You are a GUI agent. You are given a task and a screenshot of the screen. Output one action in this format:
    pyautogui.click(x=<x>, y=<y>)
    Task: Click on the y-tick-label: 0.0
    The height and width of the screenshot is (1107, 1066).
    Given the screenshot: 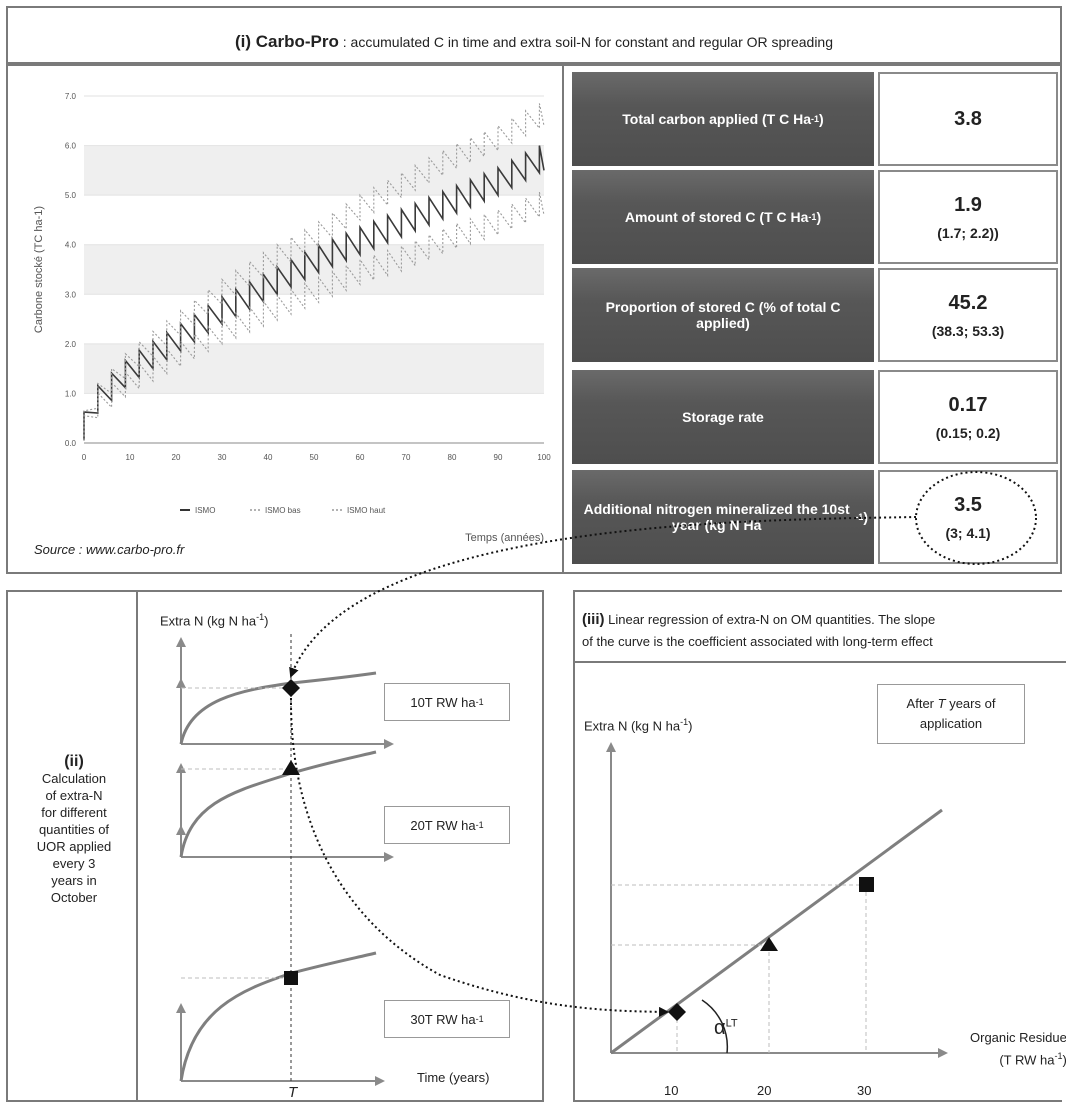 What is the action you would take?
    pyautogui.click(x=71, y=443)
    